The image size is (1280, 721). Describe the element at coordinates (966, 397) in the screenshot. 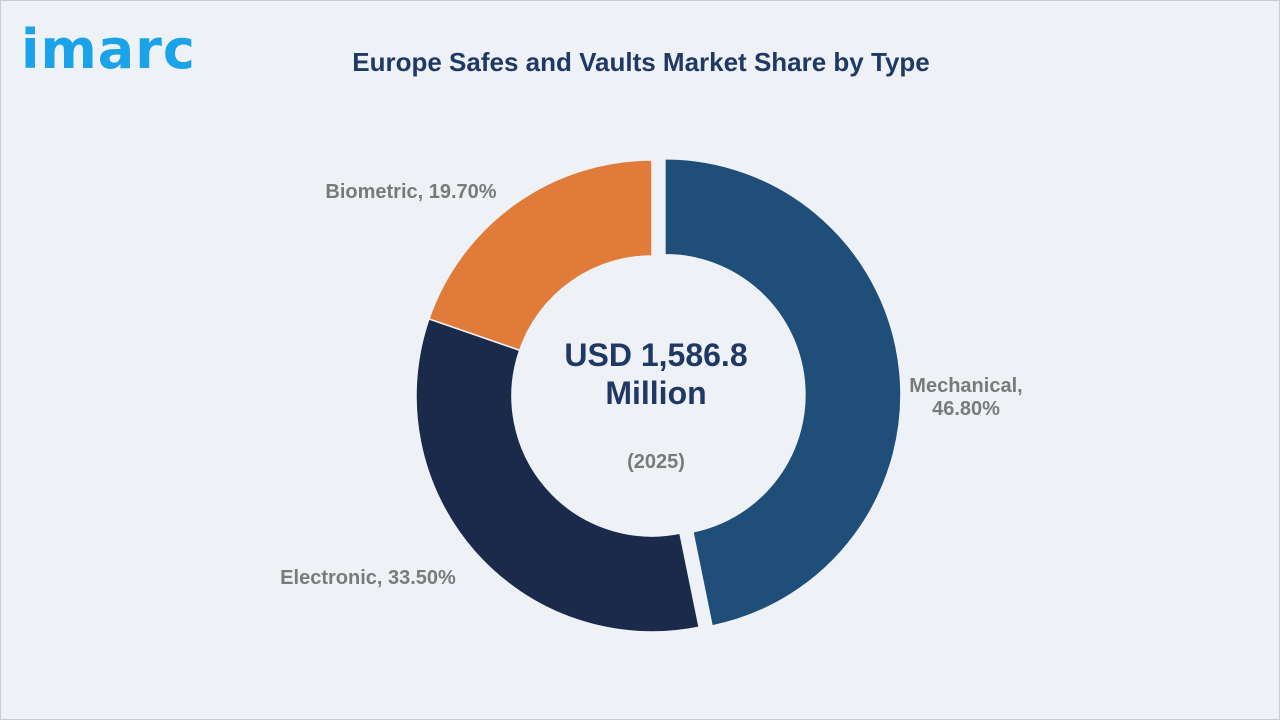

I see `data-label: Mechanical, 46.80%` at that location.